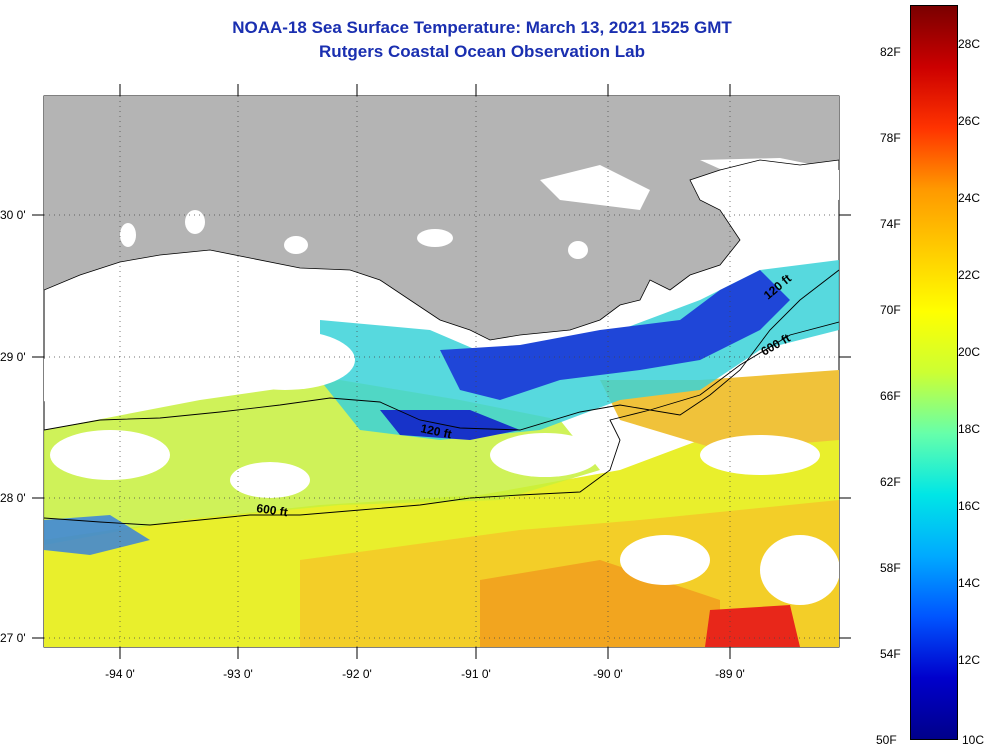  What do you see at coordinates (13, 638) in the screenshot?
I see `lat-label: 27 0'` at bounding box center [13, 638].